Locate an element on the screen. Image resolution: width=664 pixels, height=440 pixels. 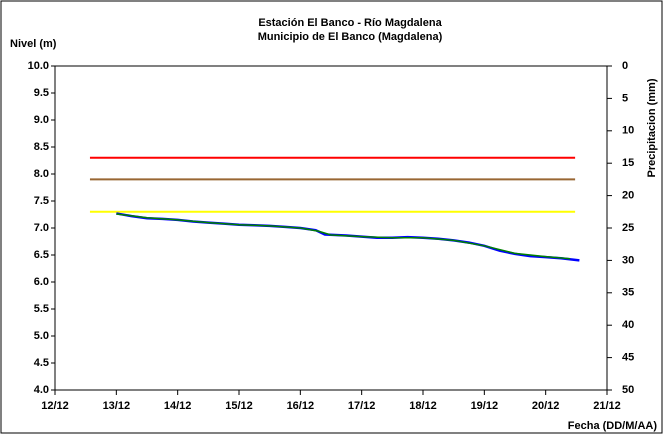
series-line is located at coordinates (343, 236).